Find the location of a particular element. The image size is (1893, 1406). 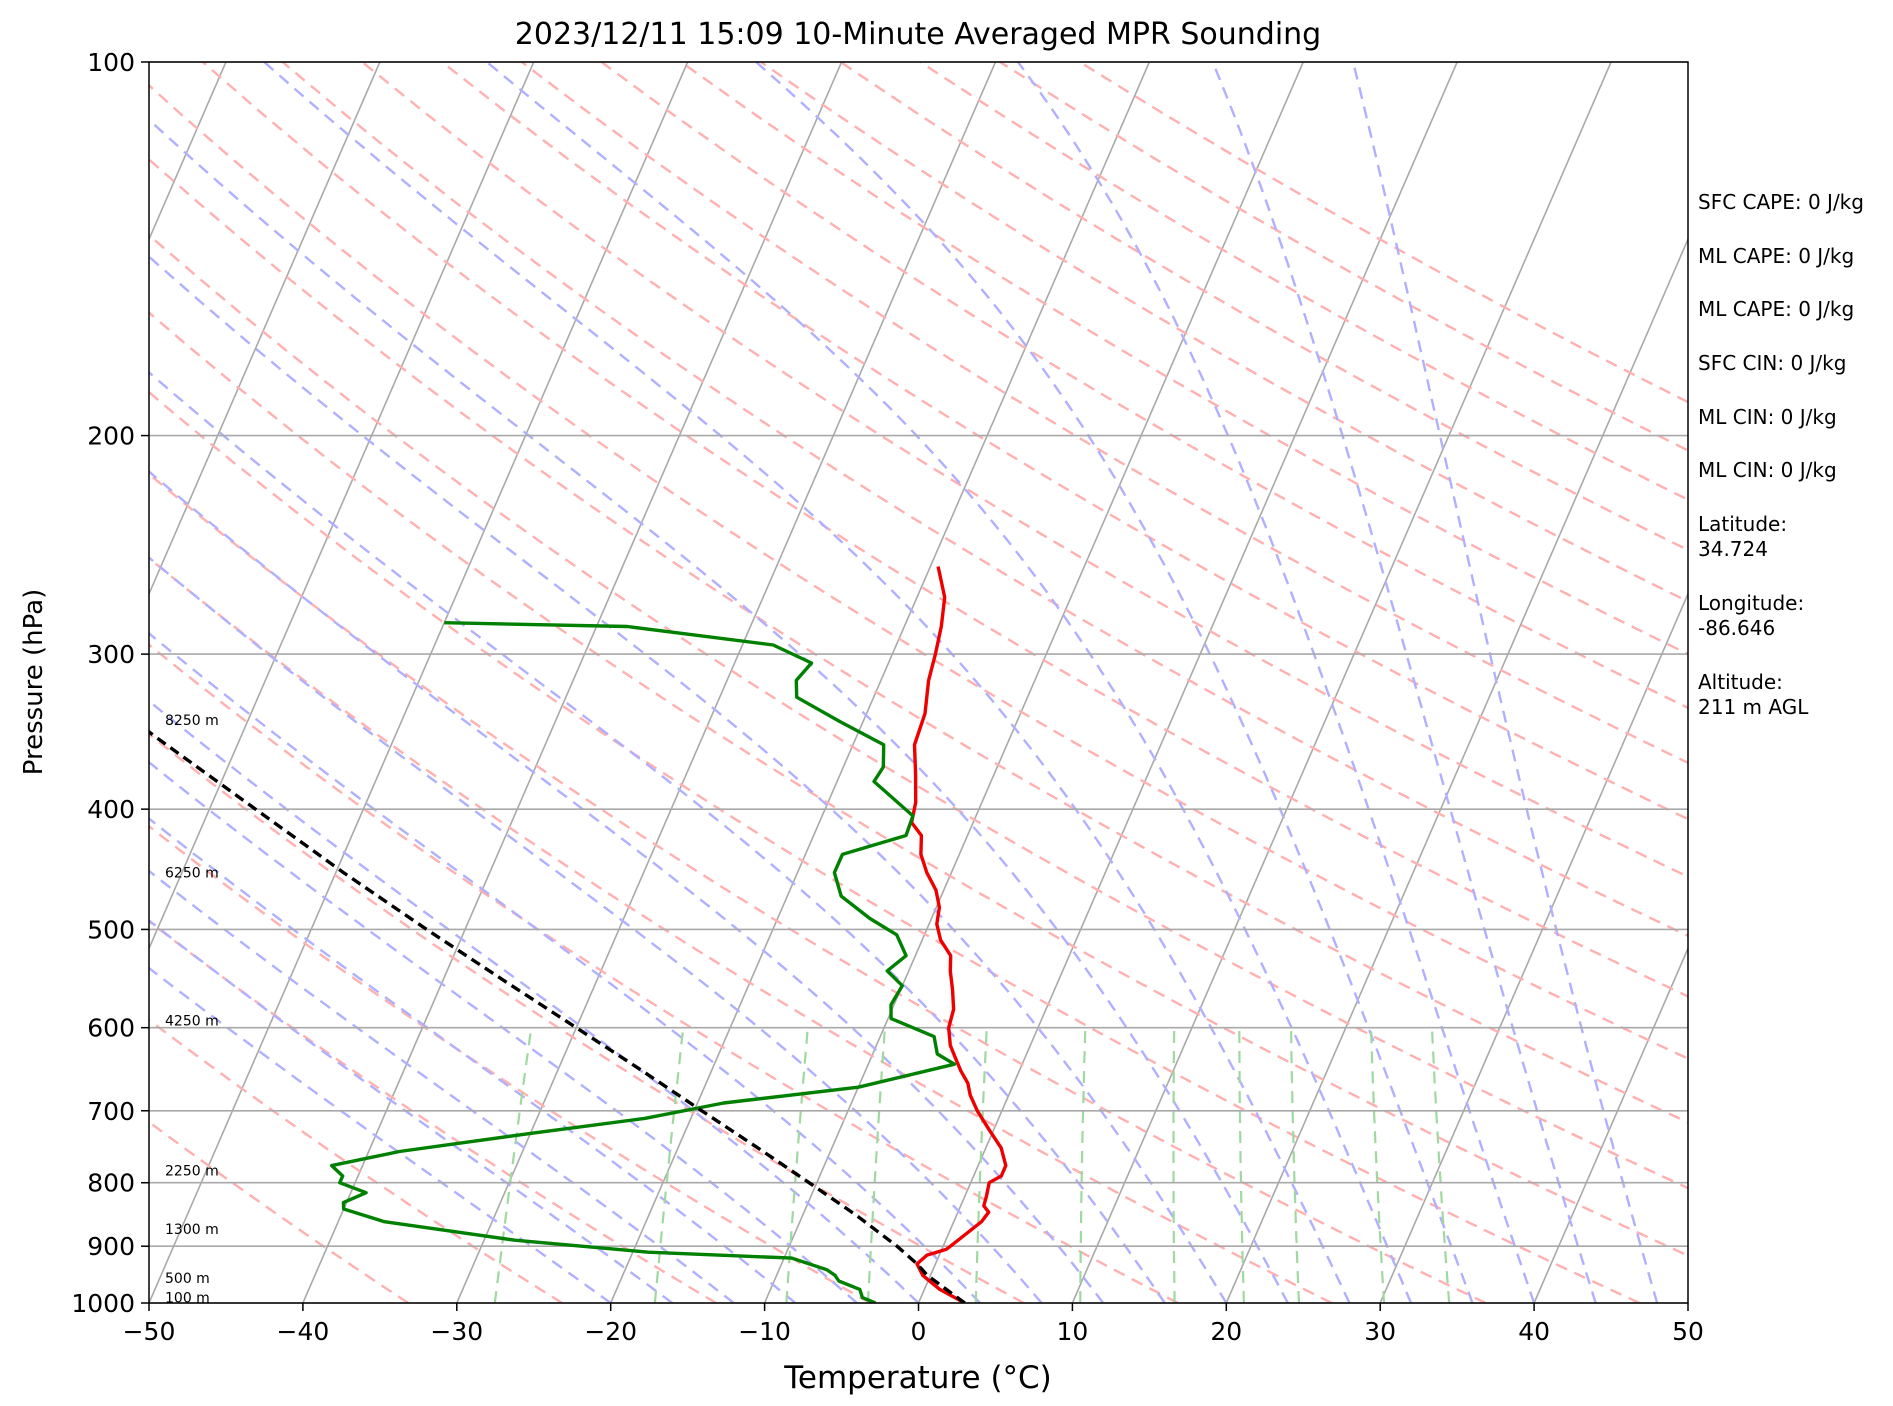

x-tick-label: 50 is located at coordinates (1688, 1331).